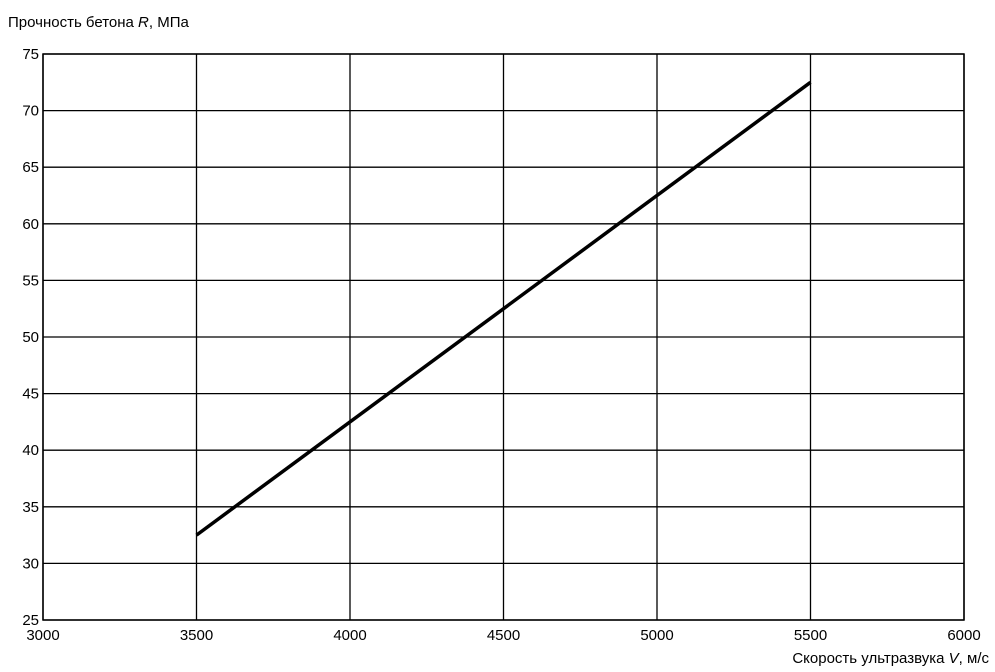 This screenshot has height=672, width=995. Describe the element at coordinates (30, 111) in the screenshot. I see `y-tick-label: 70` at that location.